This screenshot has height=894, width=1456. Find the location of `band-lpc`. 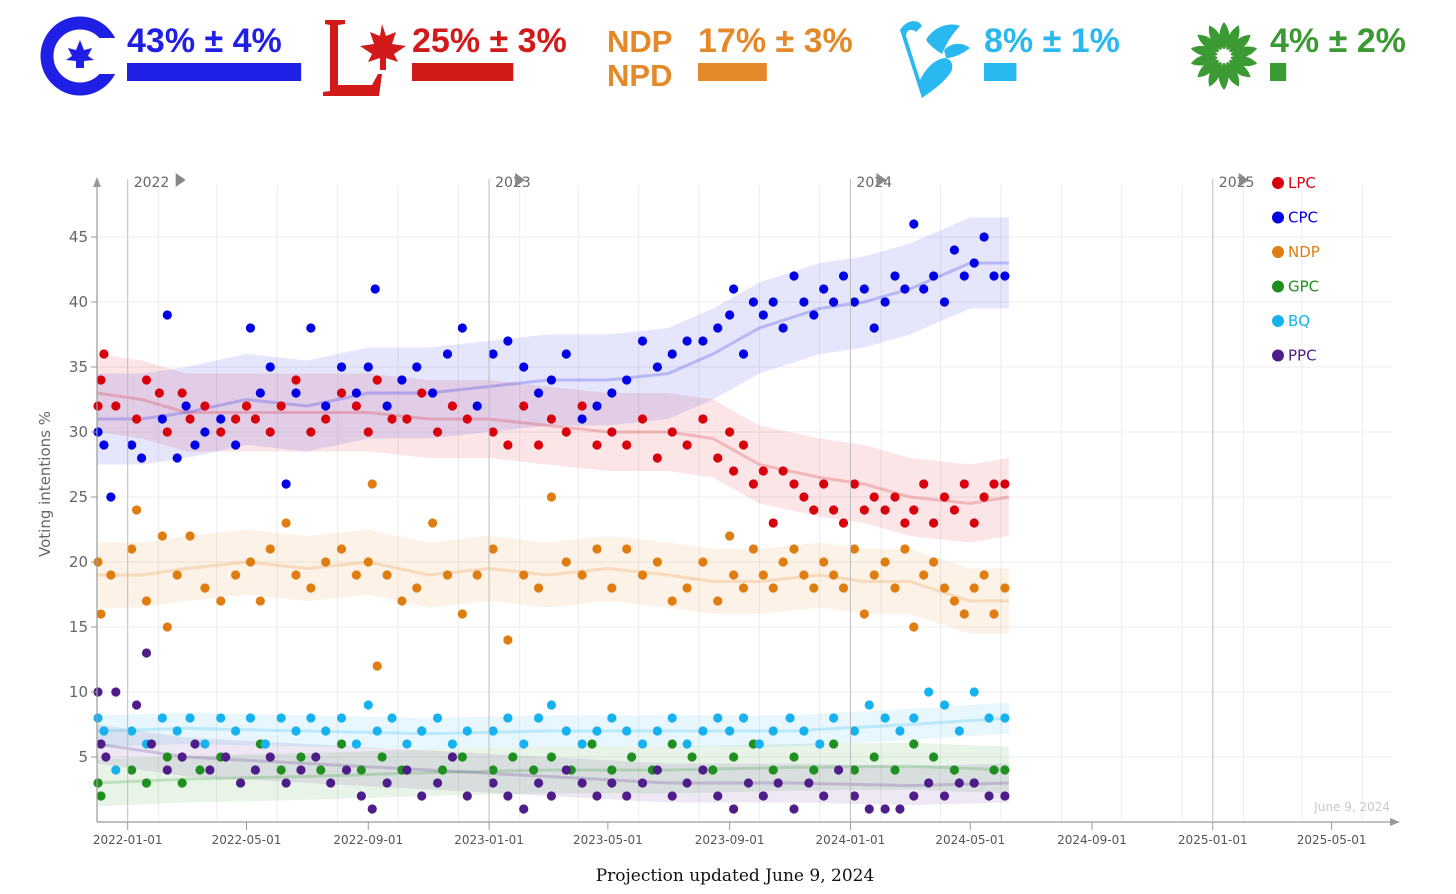

band-lpc is located at coordinates (553, 448).